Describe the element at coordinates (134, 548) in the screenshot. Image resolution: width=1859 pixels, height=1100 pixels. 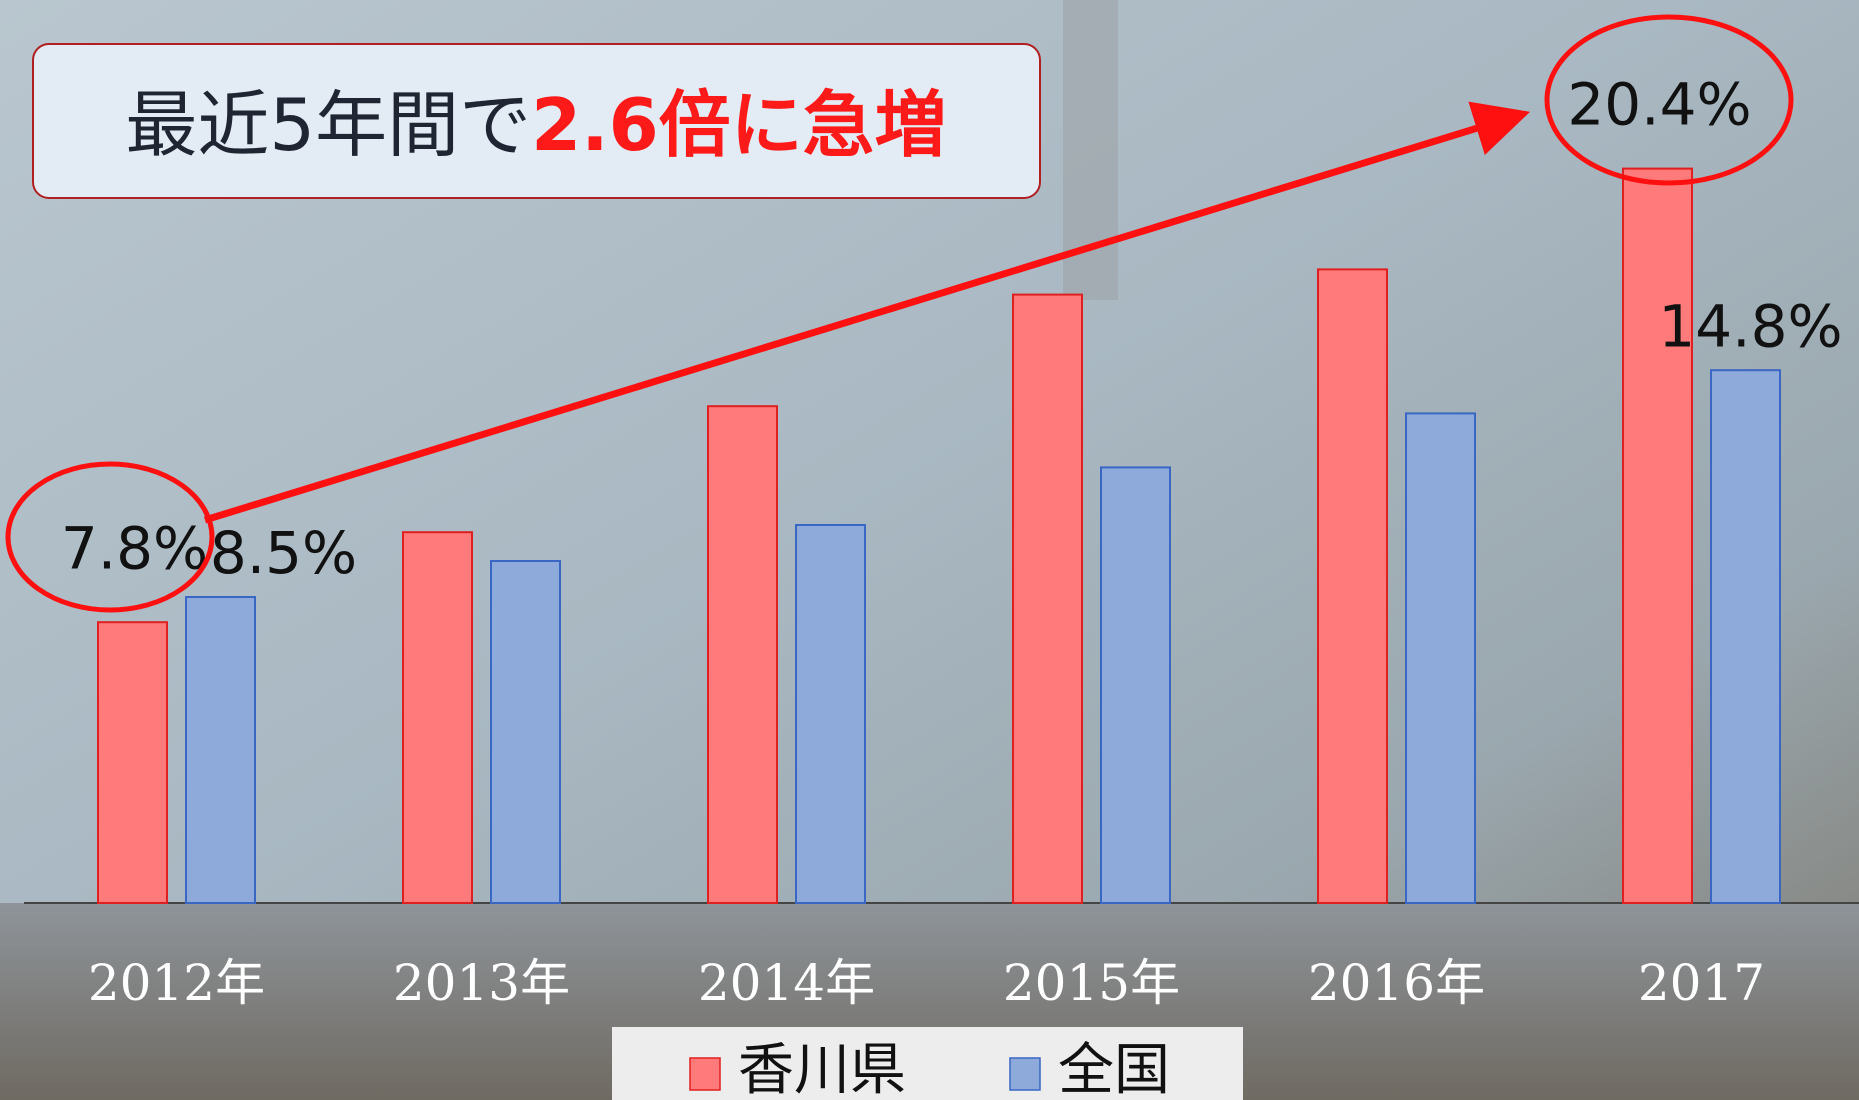
I see `data-label: 7.8%` at that location.